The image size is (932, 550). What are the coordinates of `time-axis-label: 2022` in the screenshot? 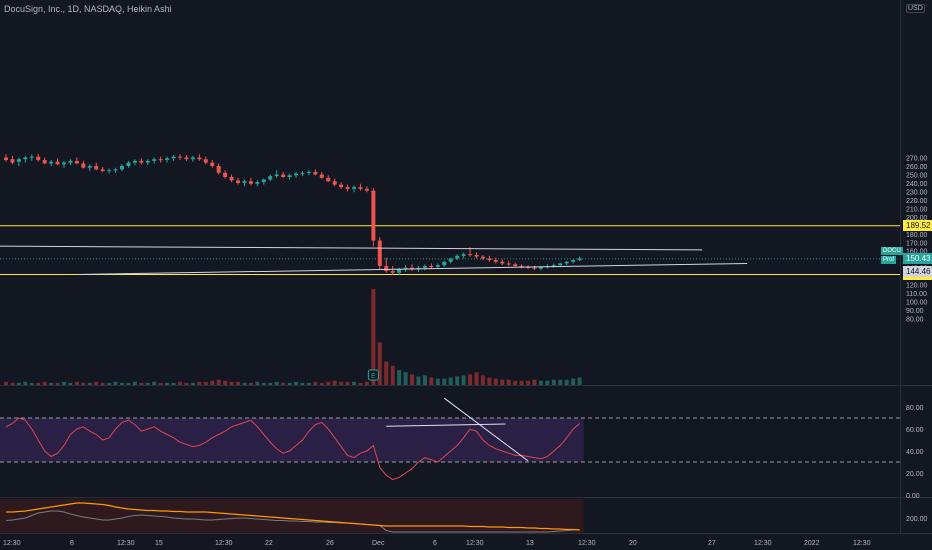 It's located at (812, 543).